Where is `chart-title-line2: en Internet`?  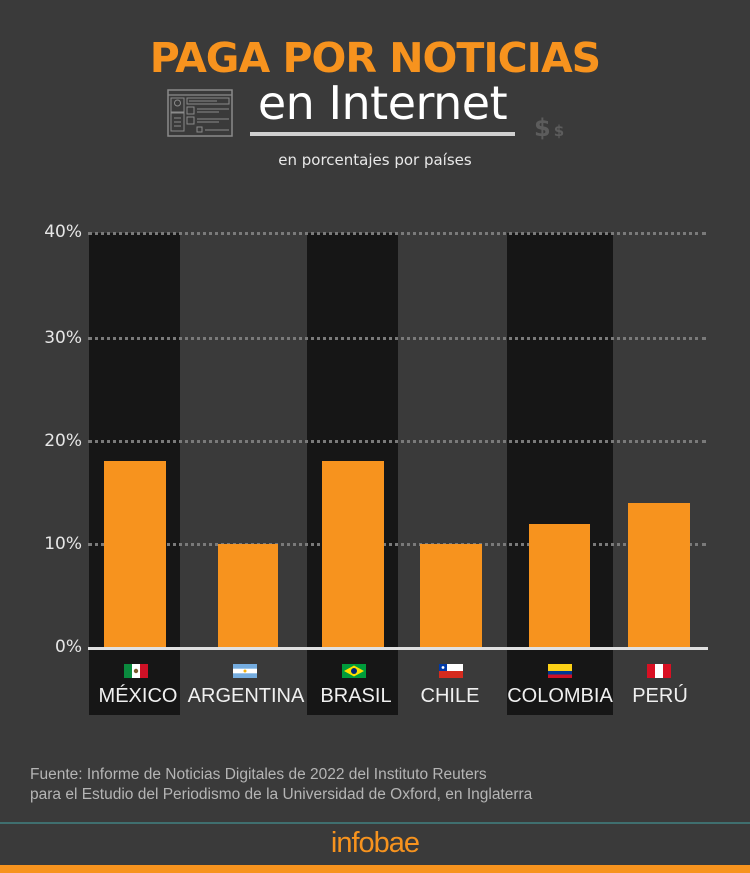
chart-title-line2: en Internet is located at coordinates (382, 103).